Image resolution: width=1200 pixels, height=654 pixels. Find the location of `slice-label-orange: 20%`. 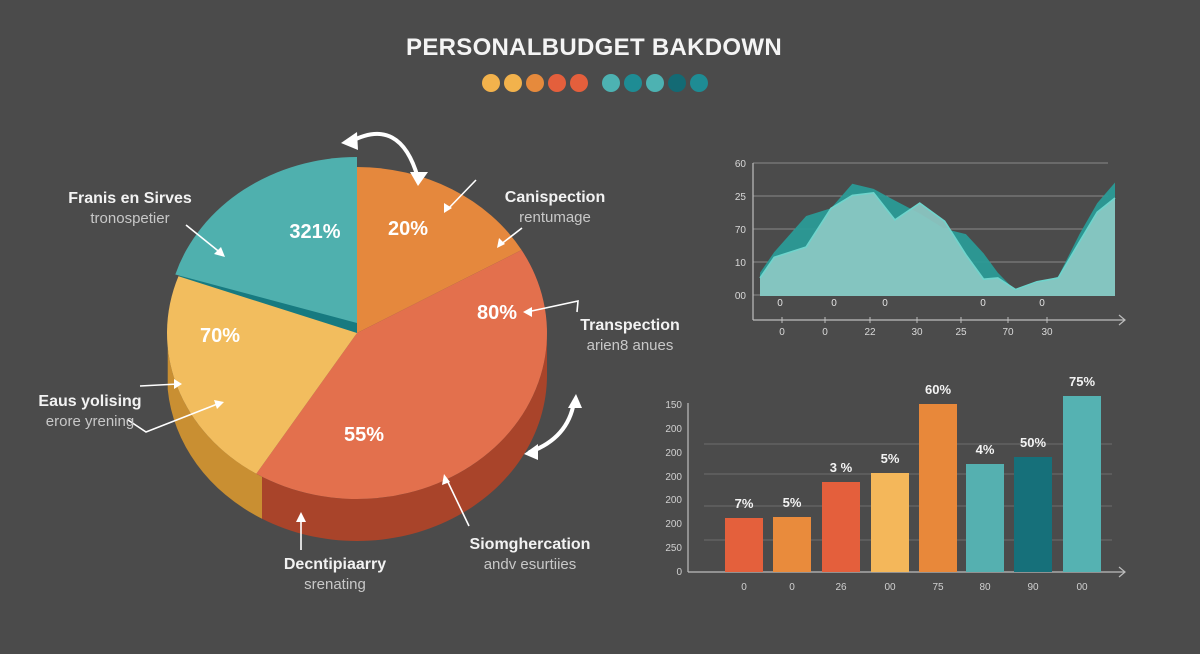

slice-label-orange: 20% is located at coordinates (408, 229).